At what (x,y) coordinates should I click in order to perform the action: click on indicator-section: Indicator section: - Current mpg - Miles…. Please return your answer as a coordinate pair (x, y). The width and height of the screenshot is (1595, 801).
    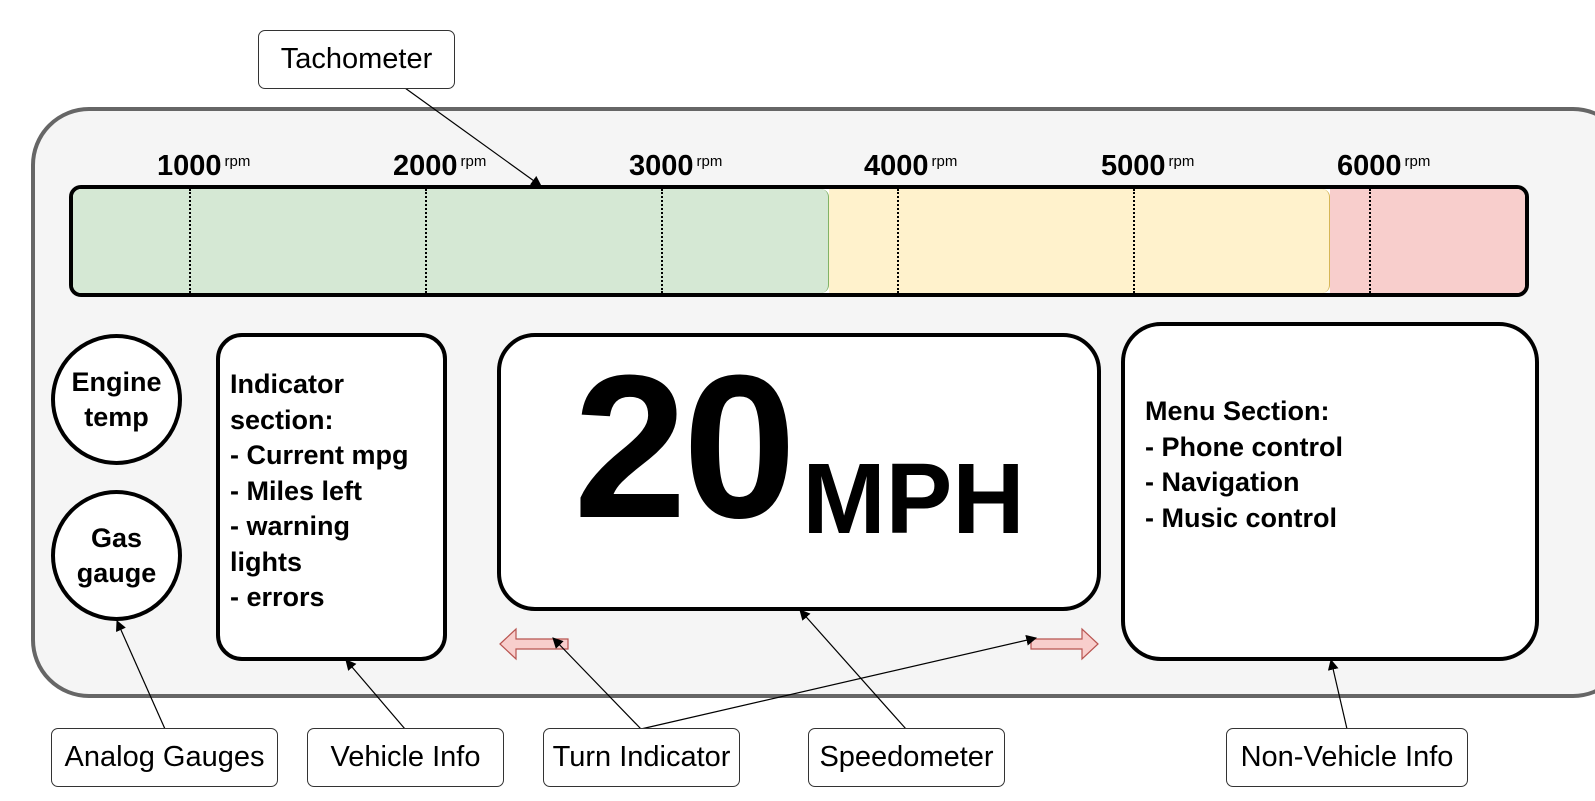
    Looking at the image, I should click on (331, 497).